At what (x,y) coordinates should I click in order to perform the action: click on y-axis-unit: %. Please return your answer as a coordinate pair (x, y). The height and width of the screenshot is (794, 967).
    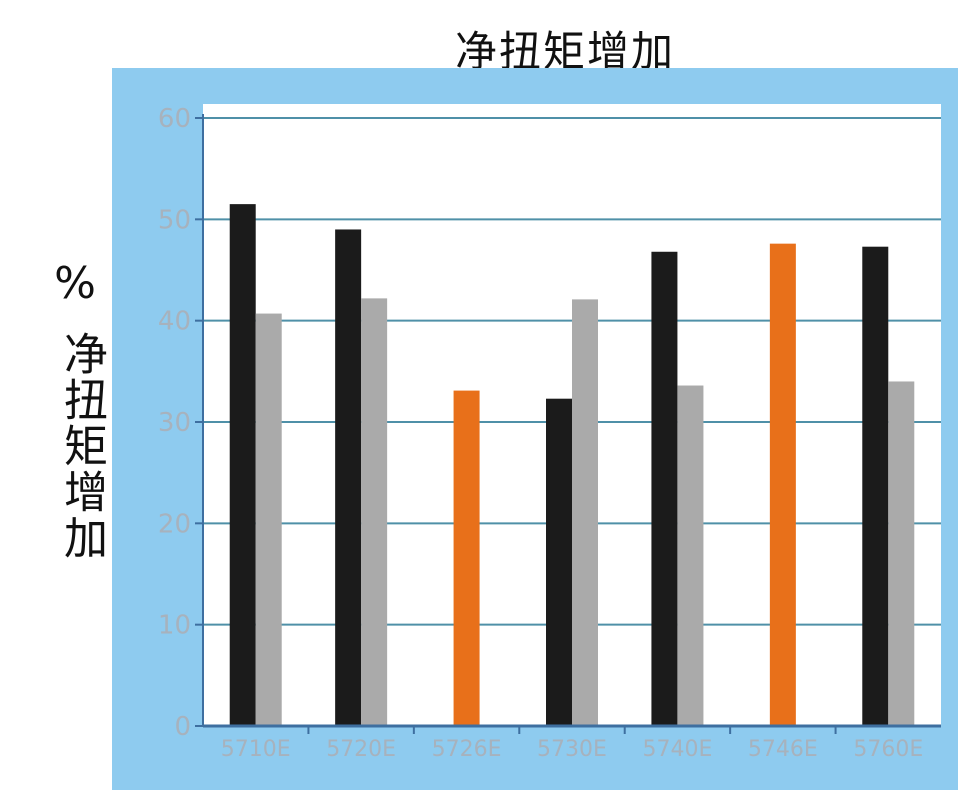
    Looking at the image, I should click on (75, 283).